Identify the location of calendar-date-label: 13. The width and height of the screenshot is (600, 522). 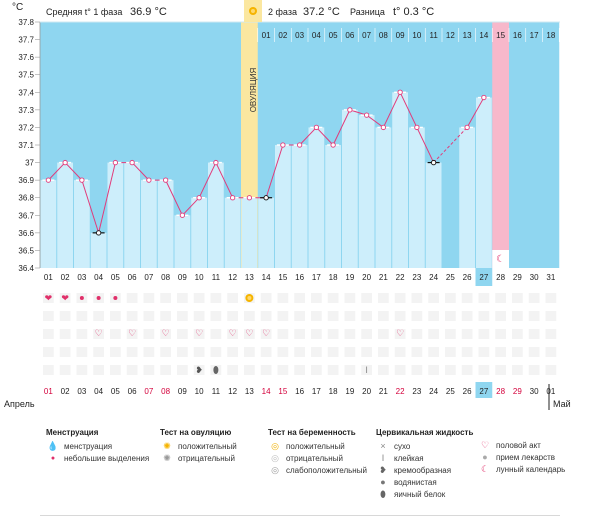
(249, 277).